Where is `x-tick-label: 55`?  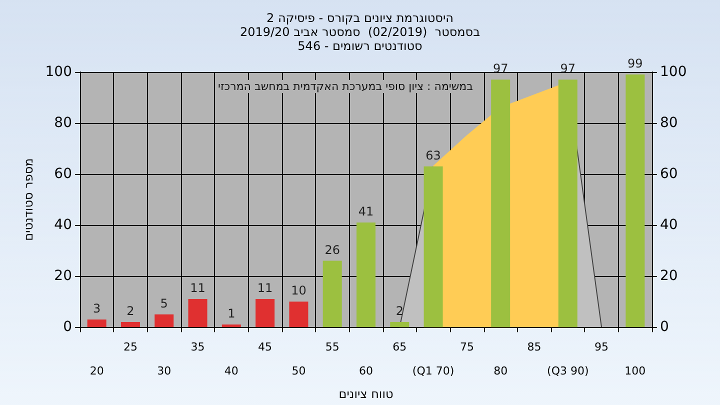
x-tick-label: 55 is located at coordinates (332, 347).